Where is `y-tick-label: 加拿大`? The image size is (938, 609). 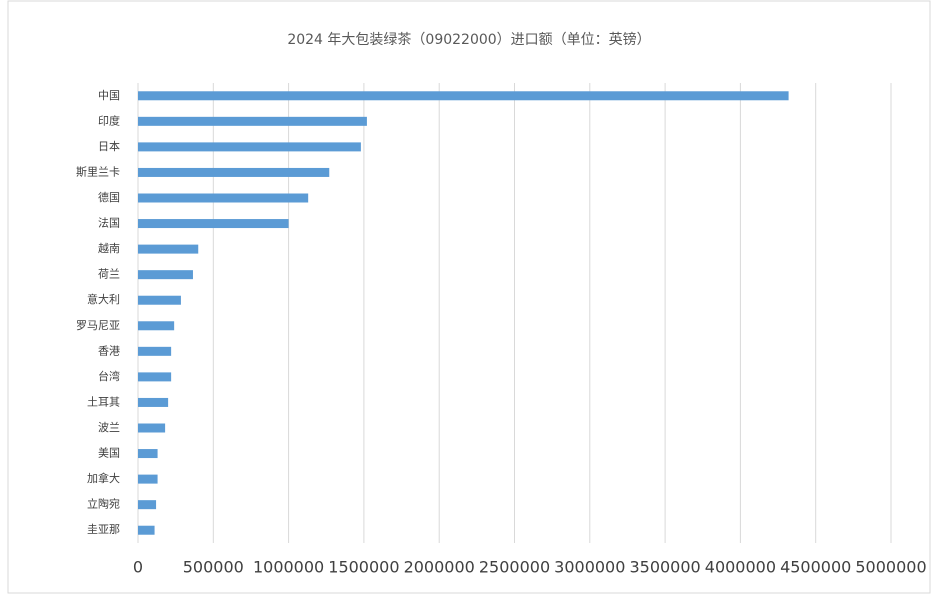
y-tick-label: 加拿大 is located at coordinates (103, 478).